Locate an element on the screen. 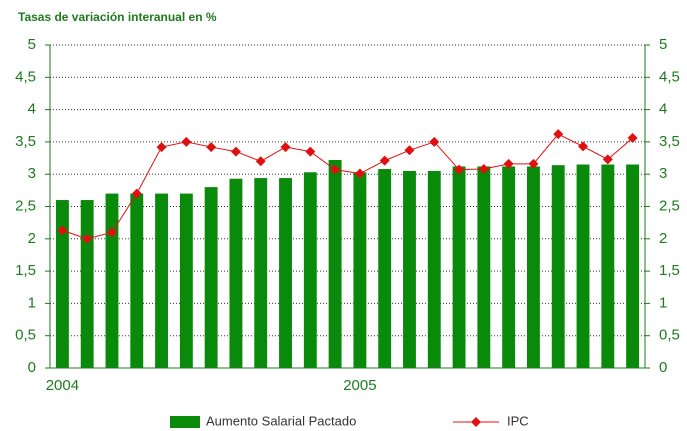 This screenshot has height=431, width=687. y-tick-label: 5 is located at coordinates (32, 44).